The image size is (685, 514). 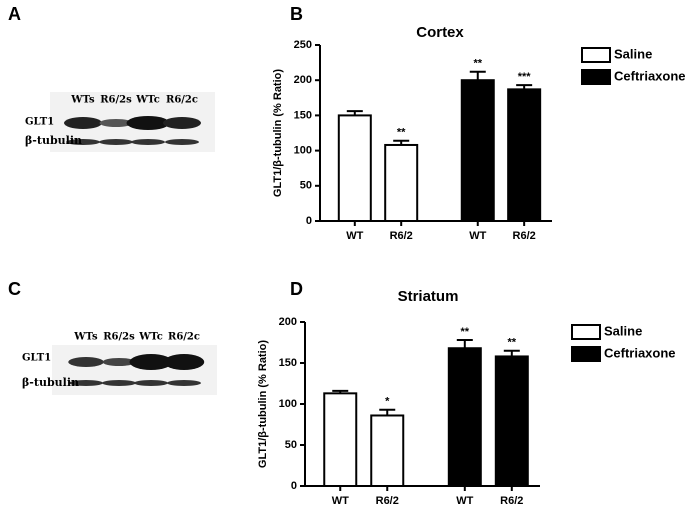 I want to click on y-tick-label: 250, so click(x=303, y=45).